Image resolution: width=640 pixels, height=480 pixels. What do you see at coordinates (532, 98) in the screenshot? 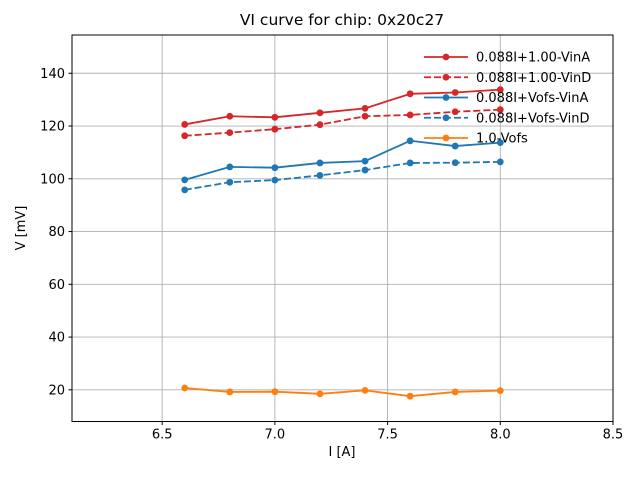
I see `legend-label: 0.088I+Vofs-VinA` at bounding box center [532, 98].